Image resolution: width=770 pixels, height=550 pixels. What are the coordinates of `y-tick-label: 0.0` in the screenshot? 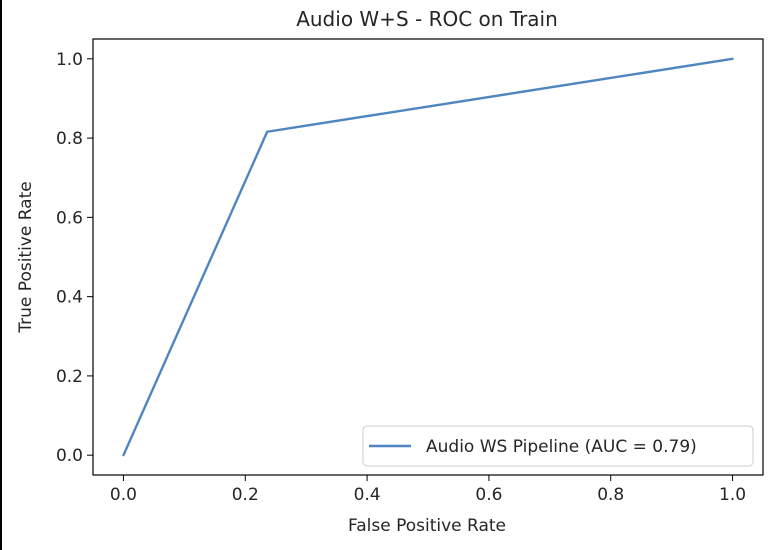 It's located at (69, 456).